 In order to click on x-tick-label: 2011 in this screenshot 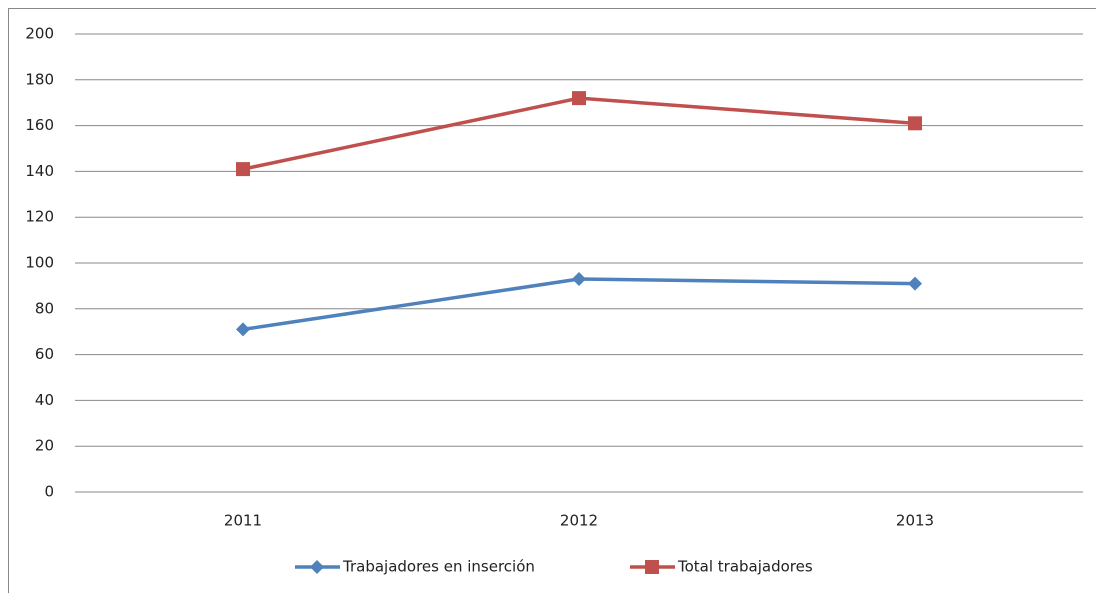, I will do `click(243, 521)`.